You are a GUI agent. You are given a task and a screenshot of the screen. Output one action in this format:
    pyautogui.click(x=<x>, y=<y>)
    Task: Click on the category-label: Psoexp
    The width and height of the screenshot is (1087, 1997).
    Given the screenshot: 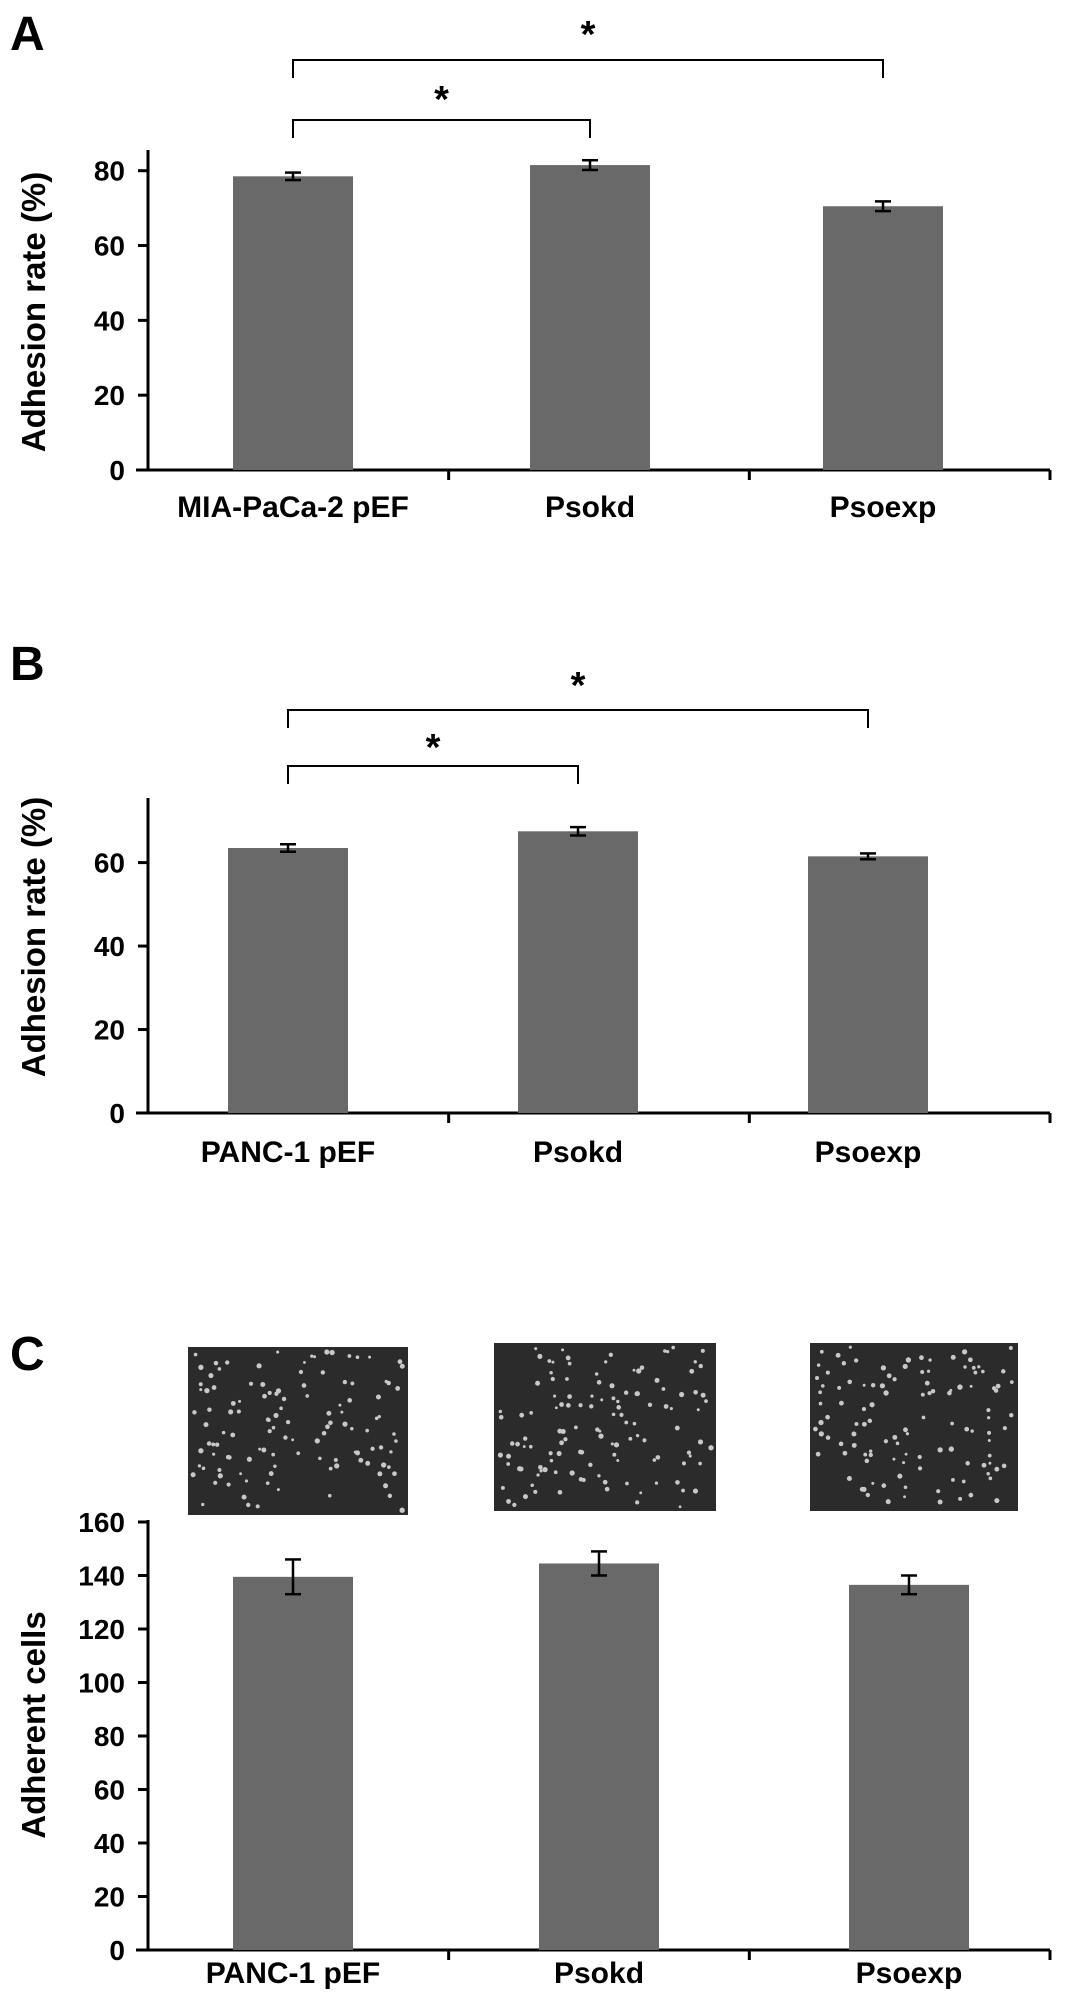 What is the action you would take?
    pyautogui.click(x=909, y=1973)
    